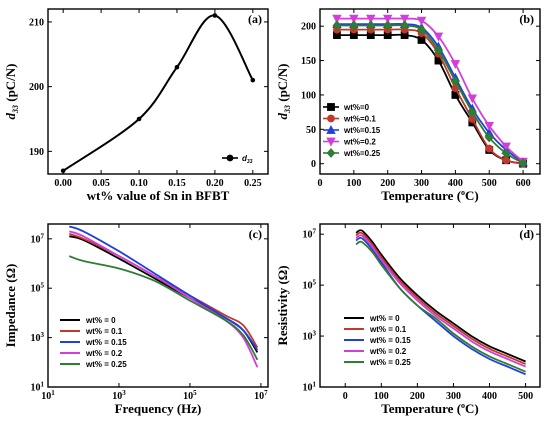 The height and width of the screenshot is (422, 550). I want to click on panel-c-xtick-label: 10⁷, so click(261, 395).